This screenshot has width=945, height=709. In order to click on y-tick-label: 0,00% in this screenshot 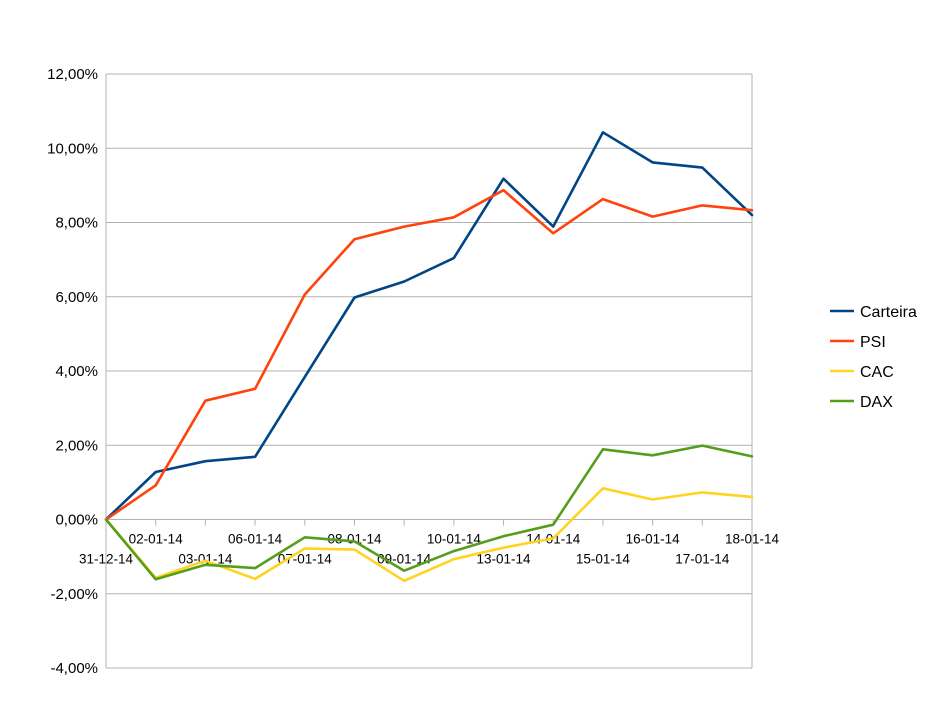, I will do `click(76, 520)`.